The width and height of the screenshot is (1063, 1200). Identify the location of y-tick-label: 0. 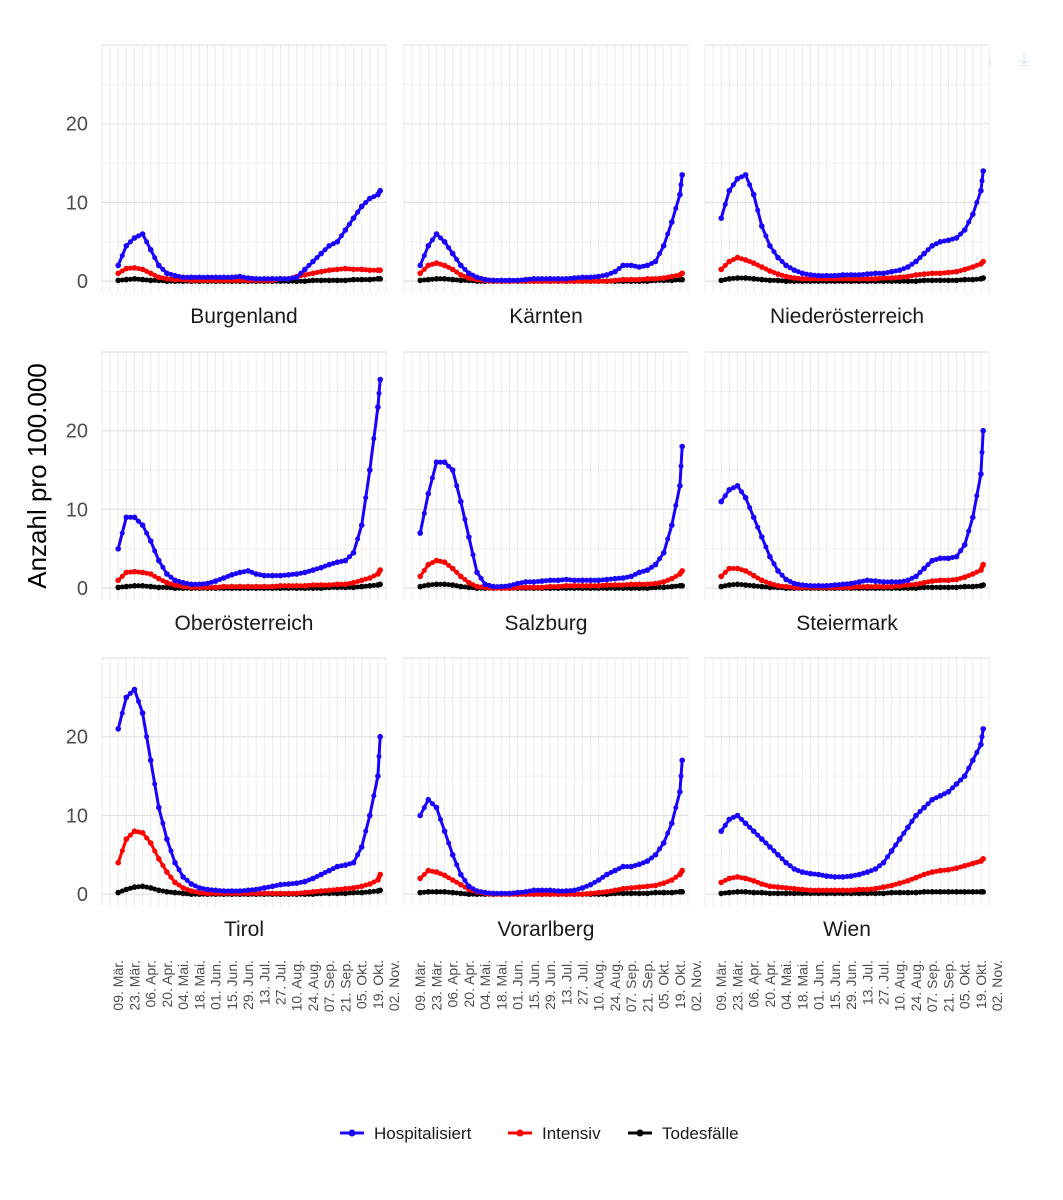
(82, 589).